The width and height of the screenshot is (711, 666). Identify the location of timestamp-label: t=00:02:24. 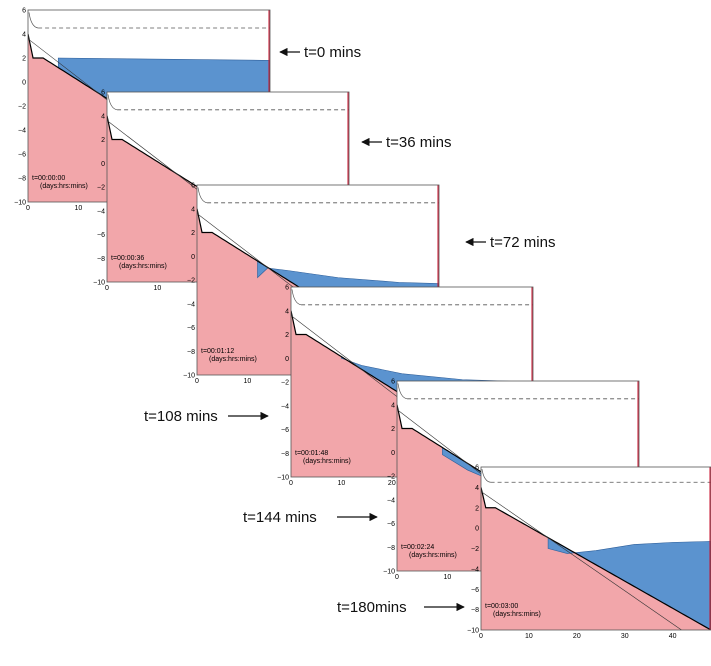
(417, 547).